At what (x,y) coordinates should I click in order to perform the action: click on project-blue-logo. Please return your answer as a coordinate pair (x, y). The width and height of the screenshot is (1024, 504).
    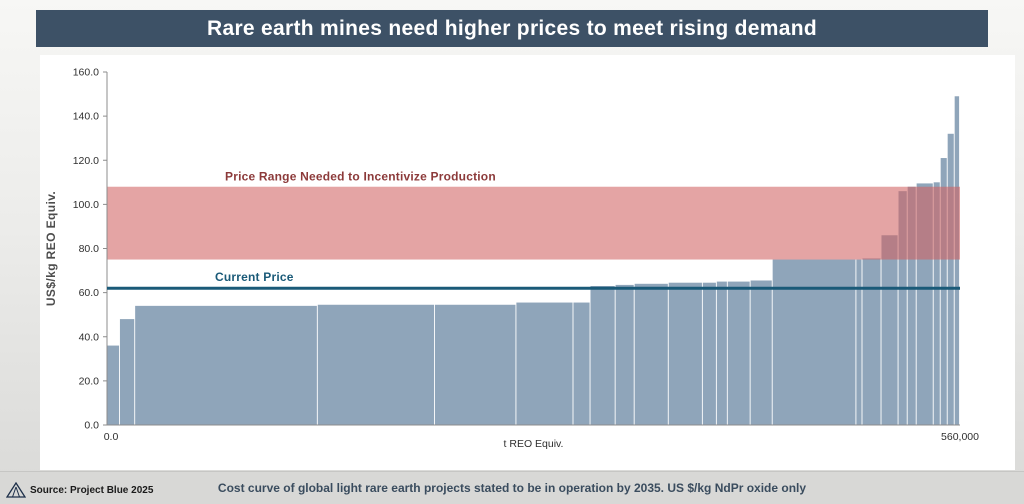
    Looking at the image, I should click on (16, 490).